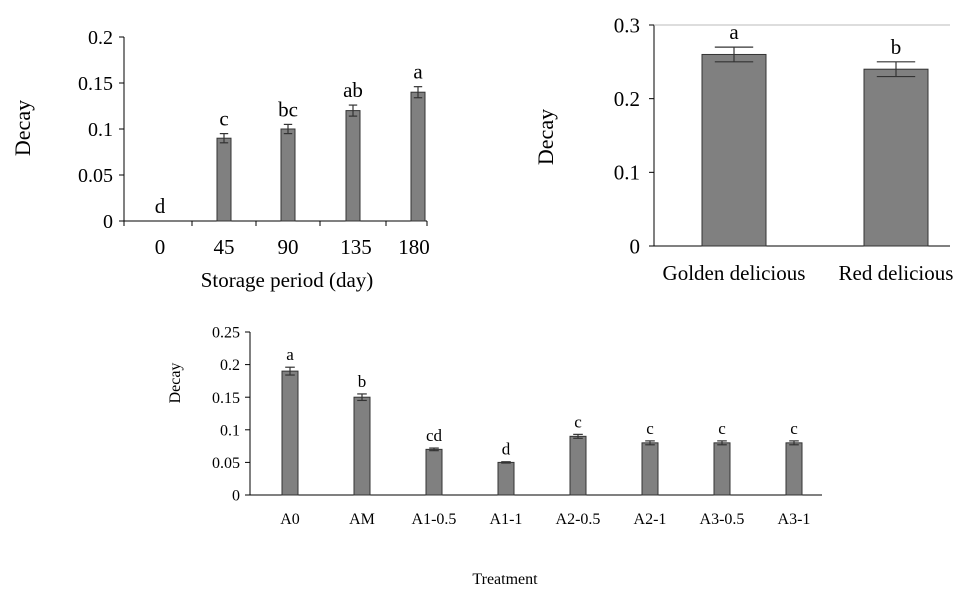 Image resolution: width=969 pixels, height=594 pixels. Describe the element at coordinates (362, 519) in the screenshot. I see `x-tick-label: AM` at that location.